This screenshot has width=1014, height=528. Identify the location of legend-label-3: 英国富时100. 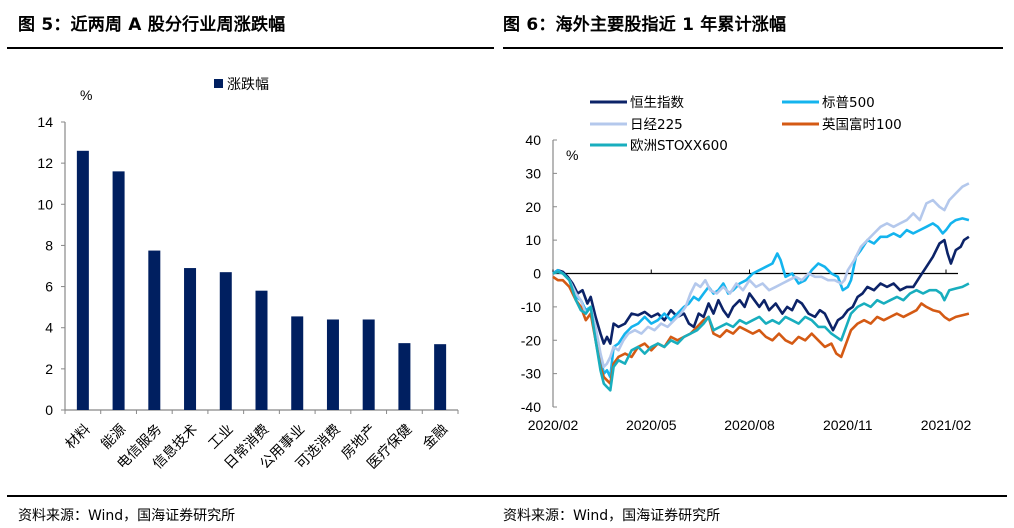
(862, 124).